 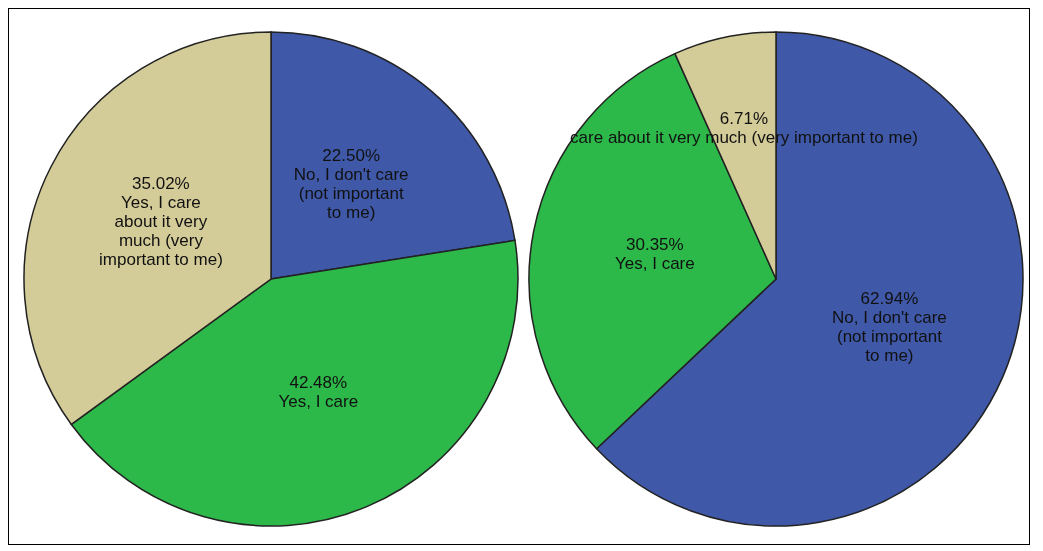 I want to click on data-label: 62.94%, so click(x=889, y=298).